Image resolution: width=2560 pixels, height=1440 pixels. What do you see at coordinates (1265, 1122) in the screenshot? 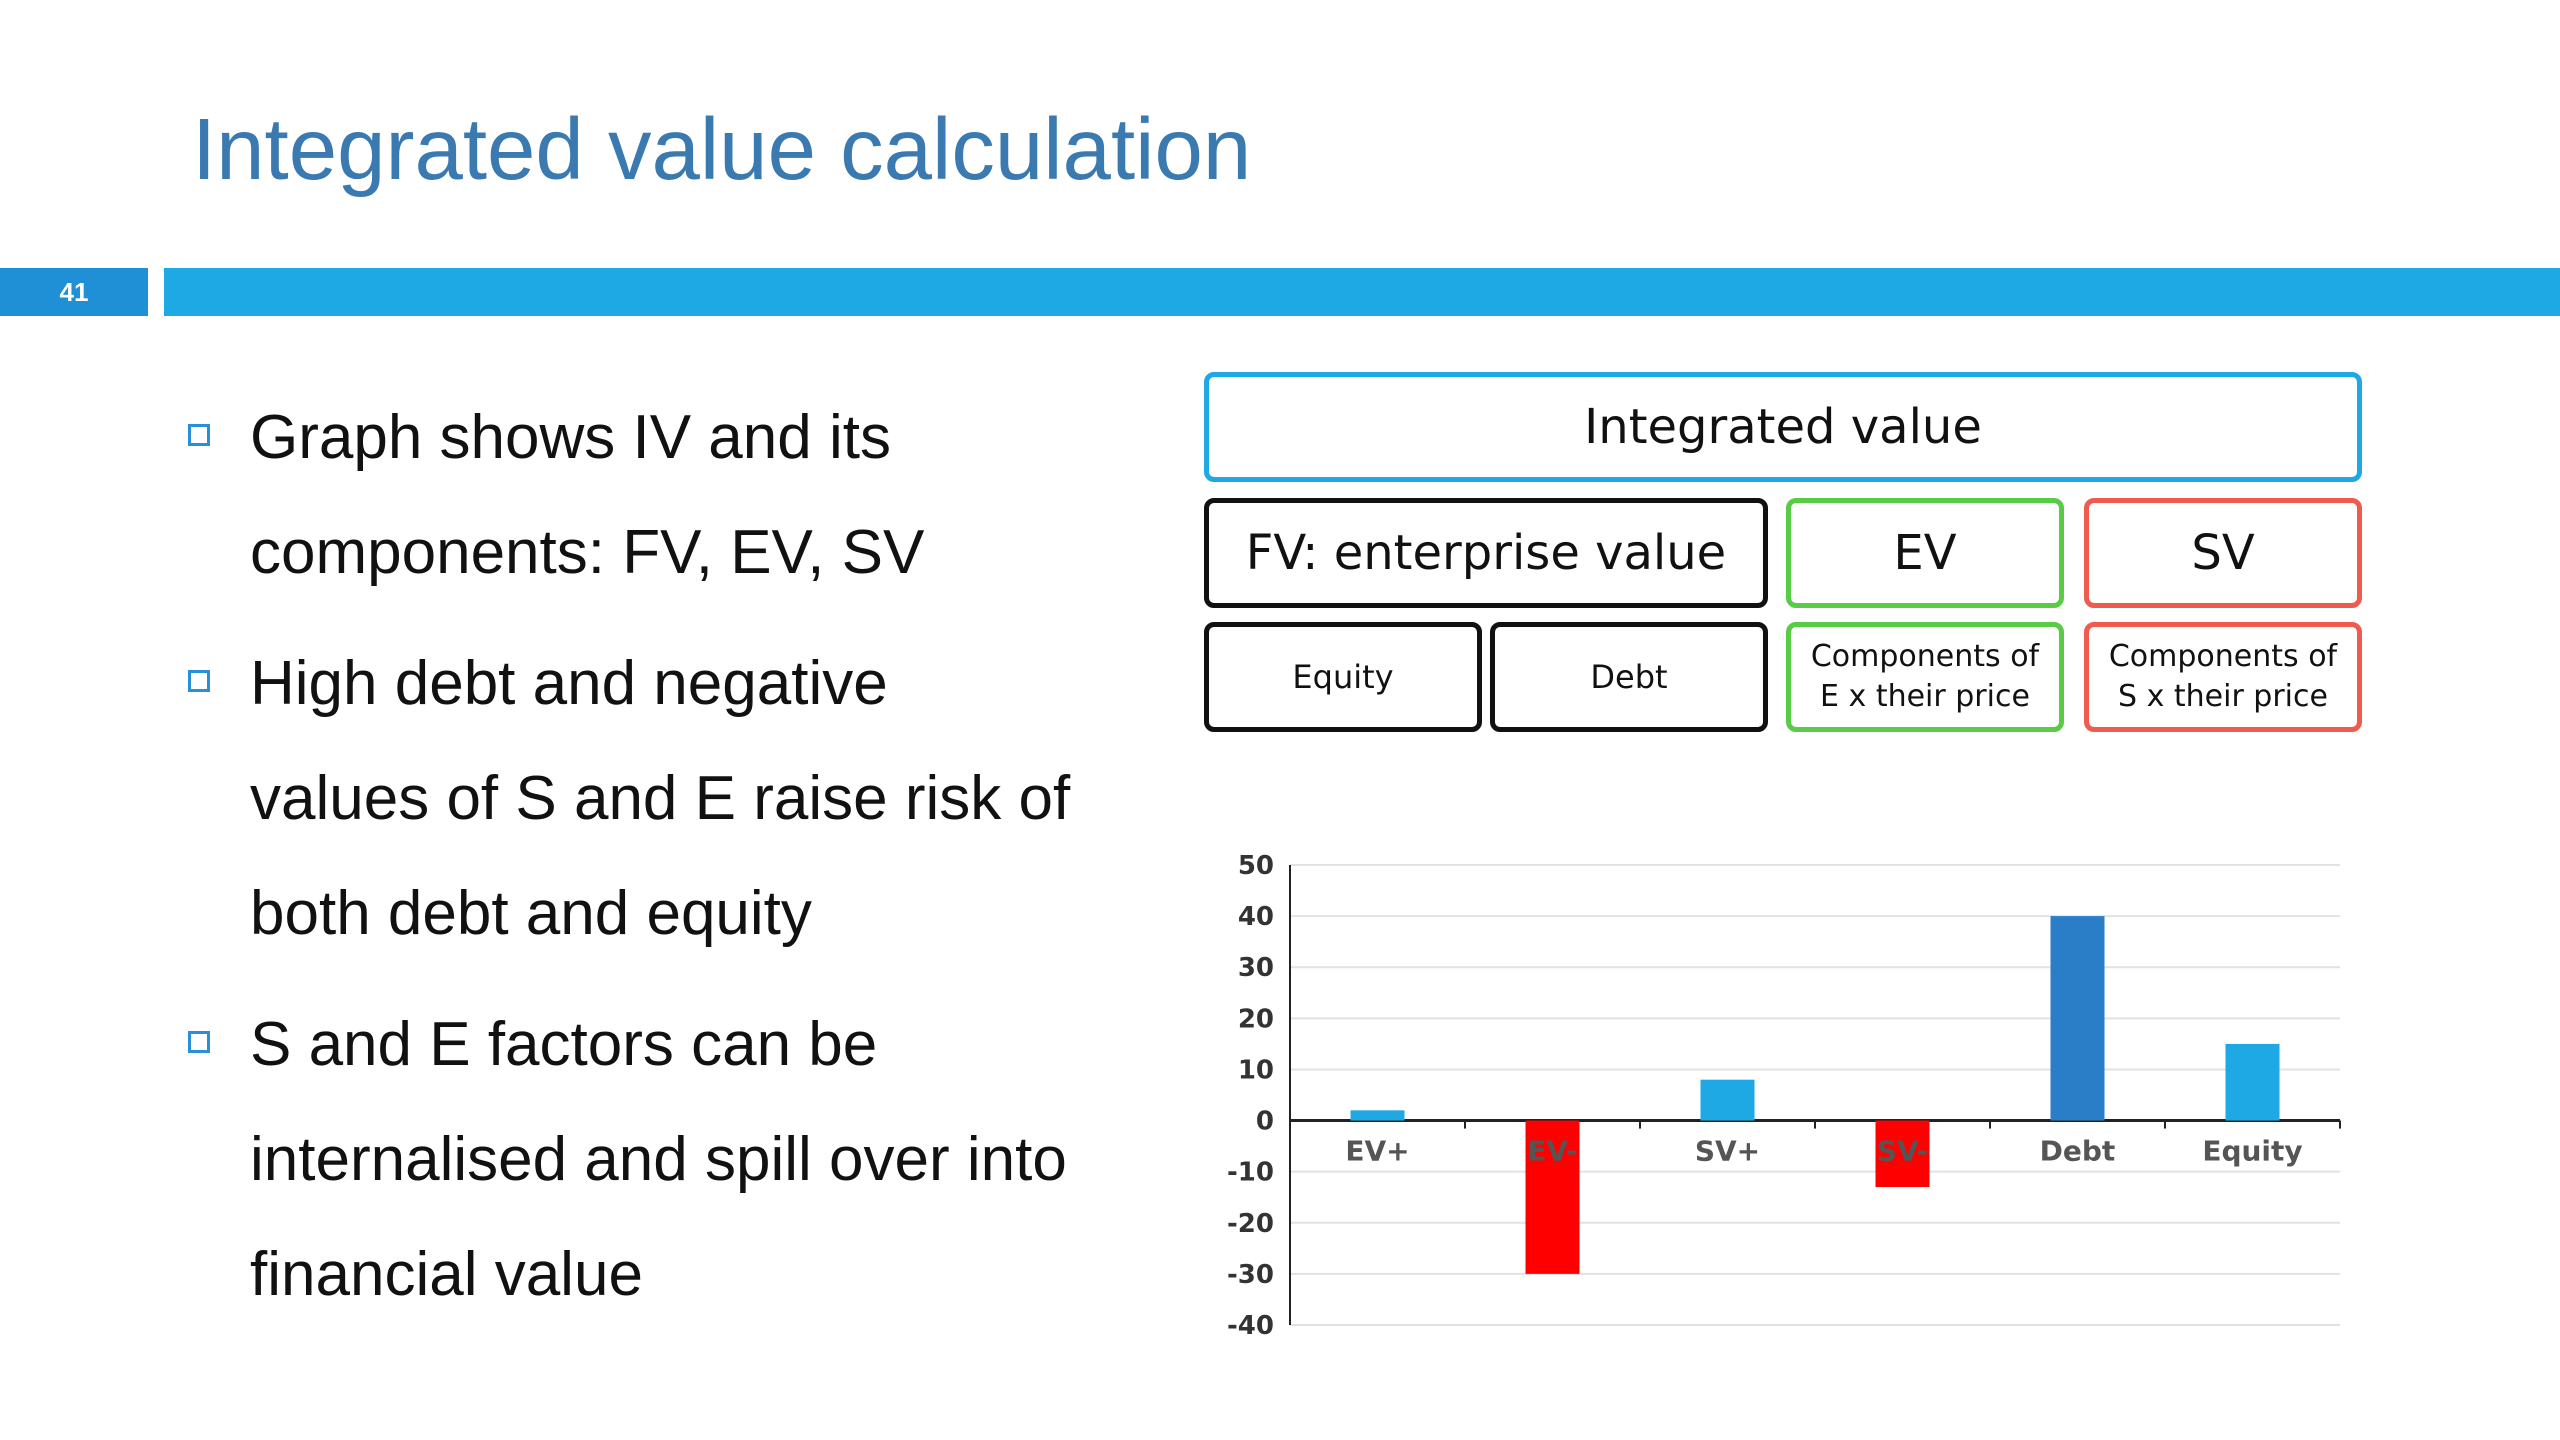
I see `y-tick-label: 0` at bounding box center [1265, 1122].